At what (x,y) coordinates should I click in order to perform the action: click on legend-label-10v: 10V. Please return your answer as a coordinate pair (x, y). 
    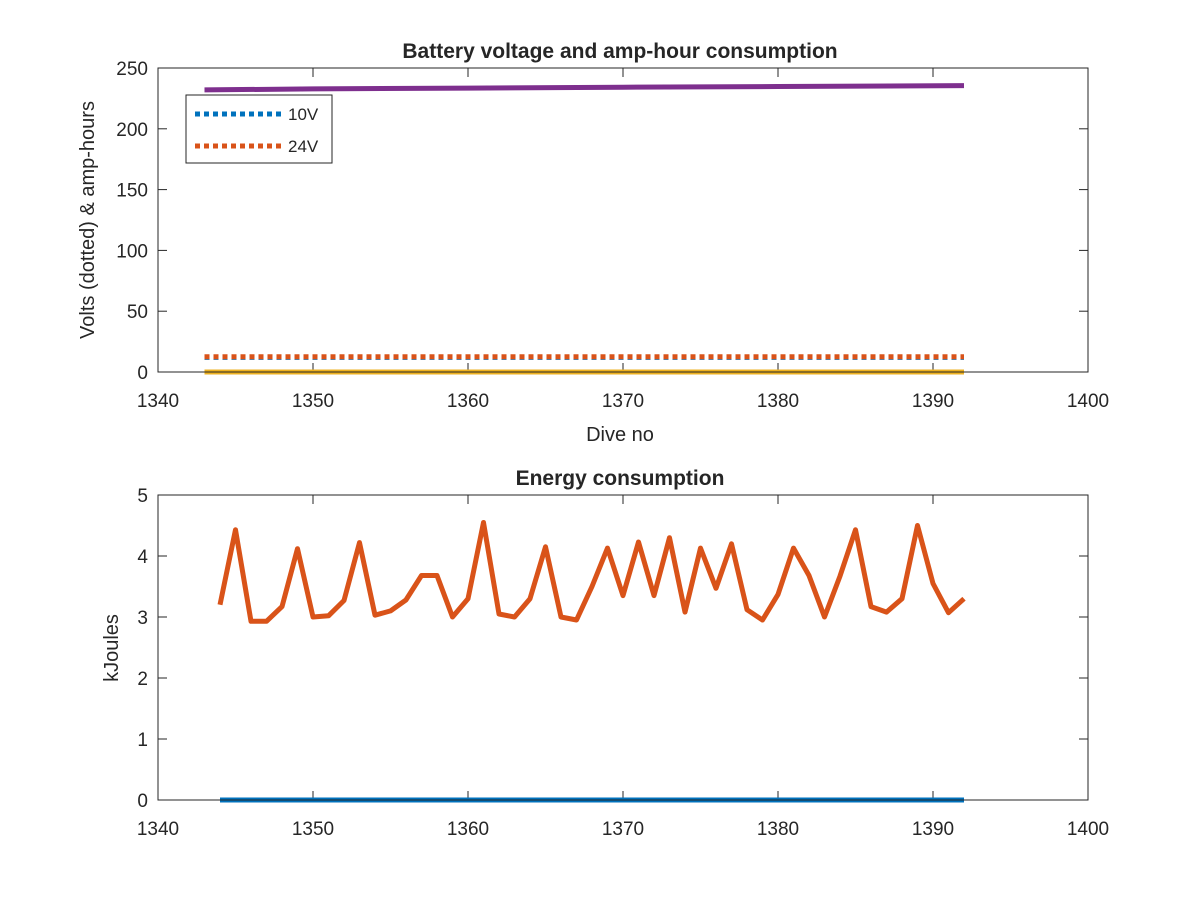
    Looking at the image, I should click on (303, 114).